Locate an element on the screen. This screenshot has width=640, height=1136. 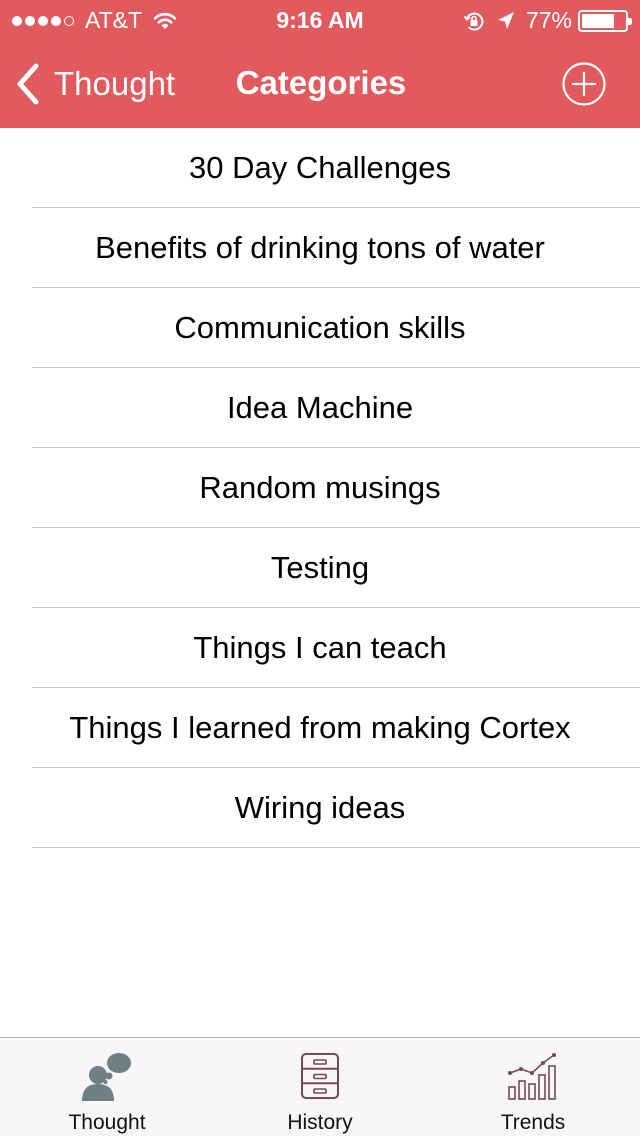
list-item: Things I can teach is located at coordinates (320, 648).